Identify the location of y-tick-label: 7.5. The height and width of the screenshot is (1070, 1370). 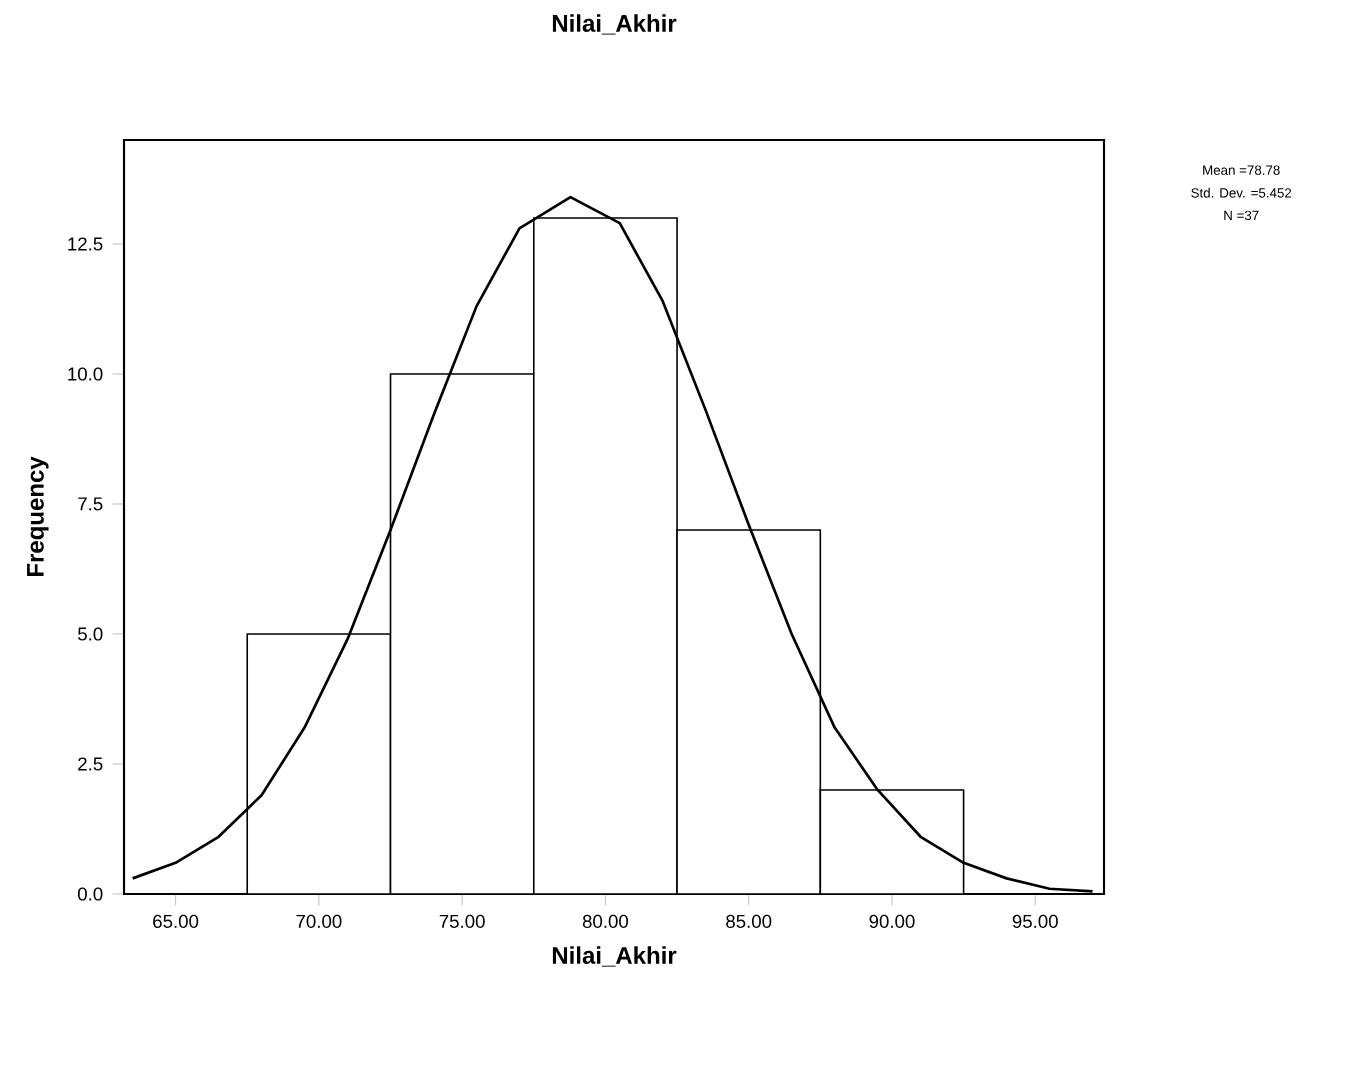
(90, 504).